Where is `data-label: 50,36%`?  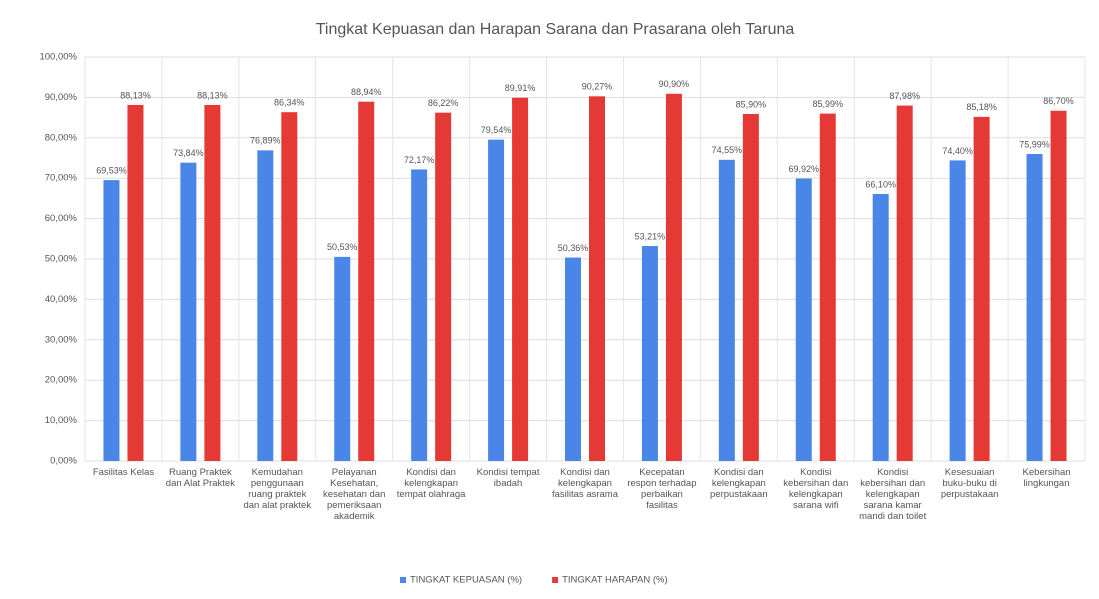
data-label: 50,36% is located at coordinates (573, 248).